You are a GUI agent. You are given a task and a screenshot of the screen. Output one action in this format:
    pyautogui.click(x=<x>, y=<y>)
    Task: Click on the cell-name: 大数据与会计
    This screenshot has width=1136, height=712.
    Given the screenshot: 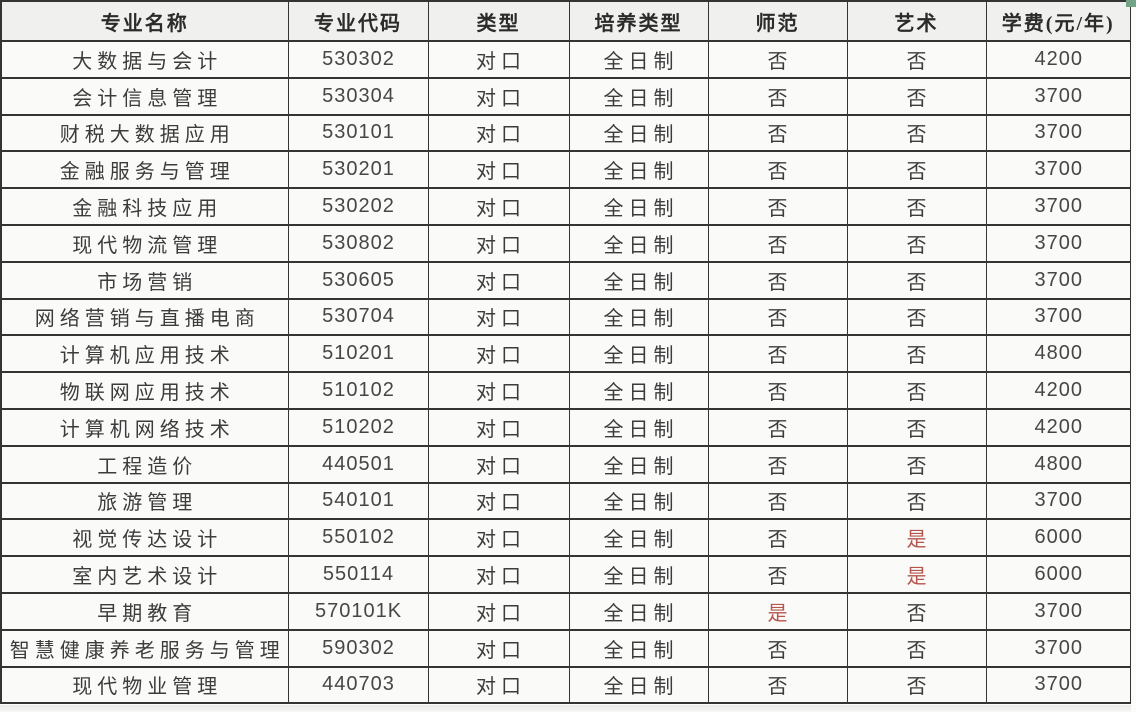 What is the action you would take?
    pyautogui.click(x=144, y=59)
    